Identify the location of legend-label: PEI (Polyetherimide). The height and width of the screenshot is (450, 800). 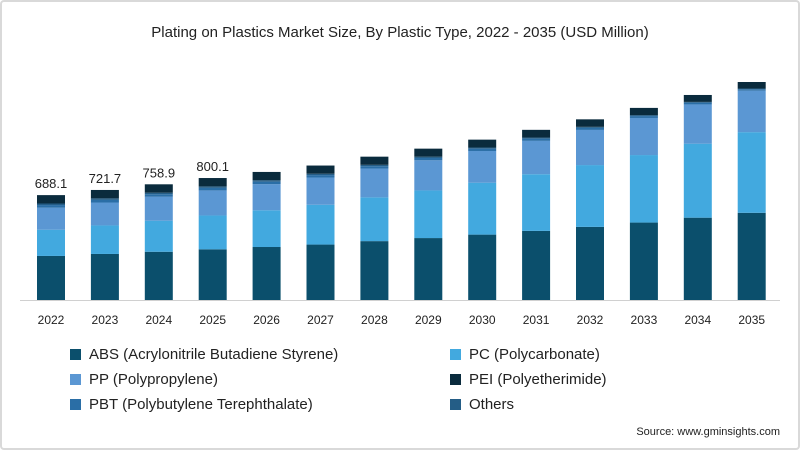
(538, 379).